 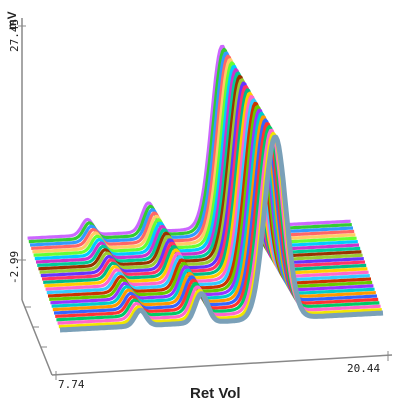 I want to click on y-tick-label-top: 27.45, so click(x=14, y=35).